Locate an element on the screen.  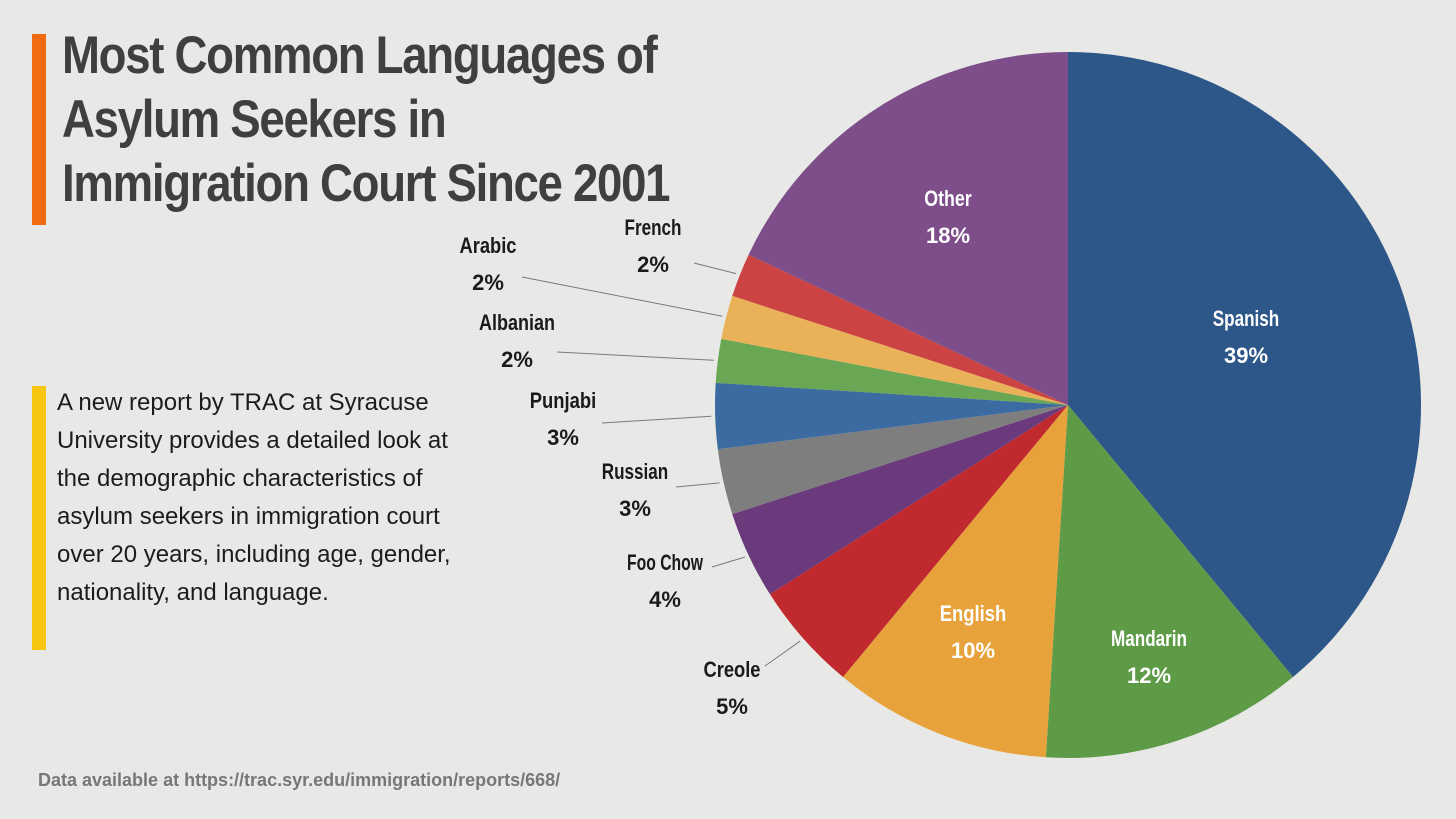
slice-label-albanian: Albanian is located at coordinates (517, 322).